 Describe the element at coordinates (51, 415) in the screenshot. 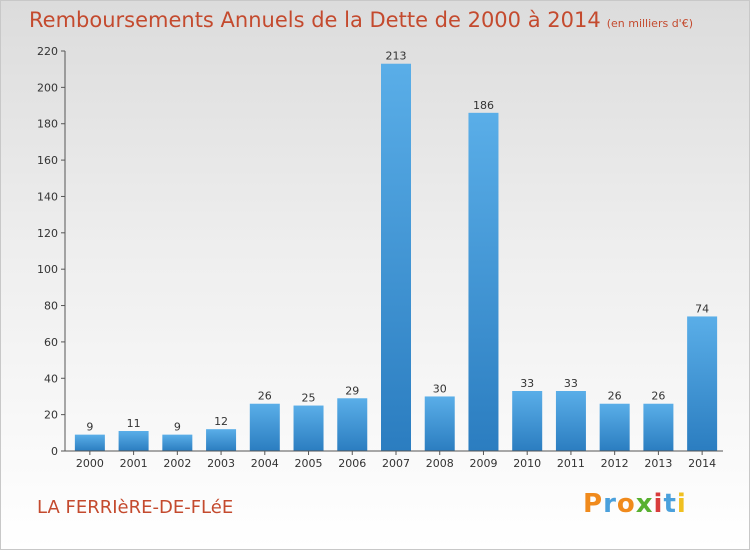

I see `y-tick-label: 20` at that location.